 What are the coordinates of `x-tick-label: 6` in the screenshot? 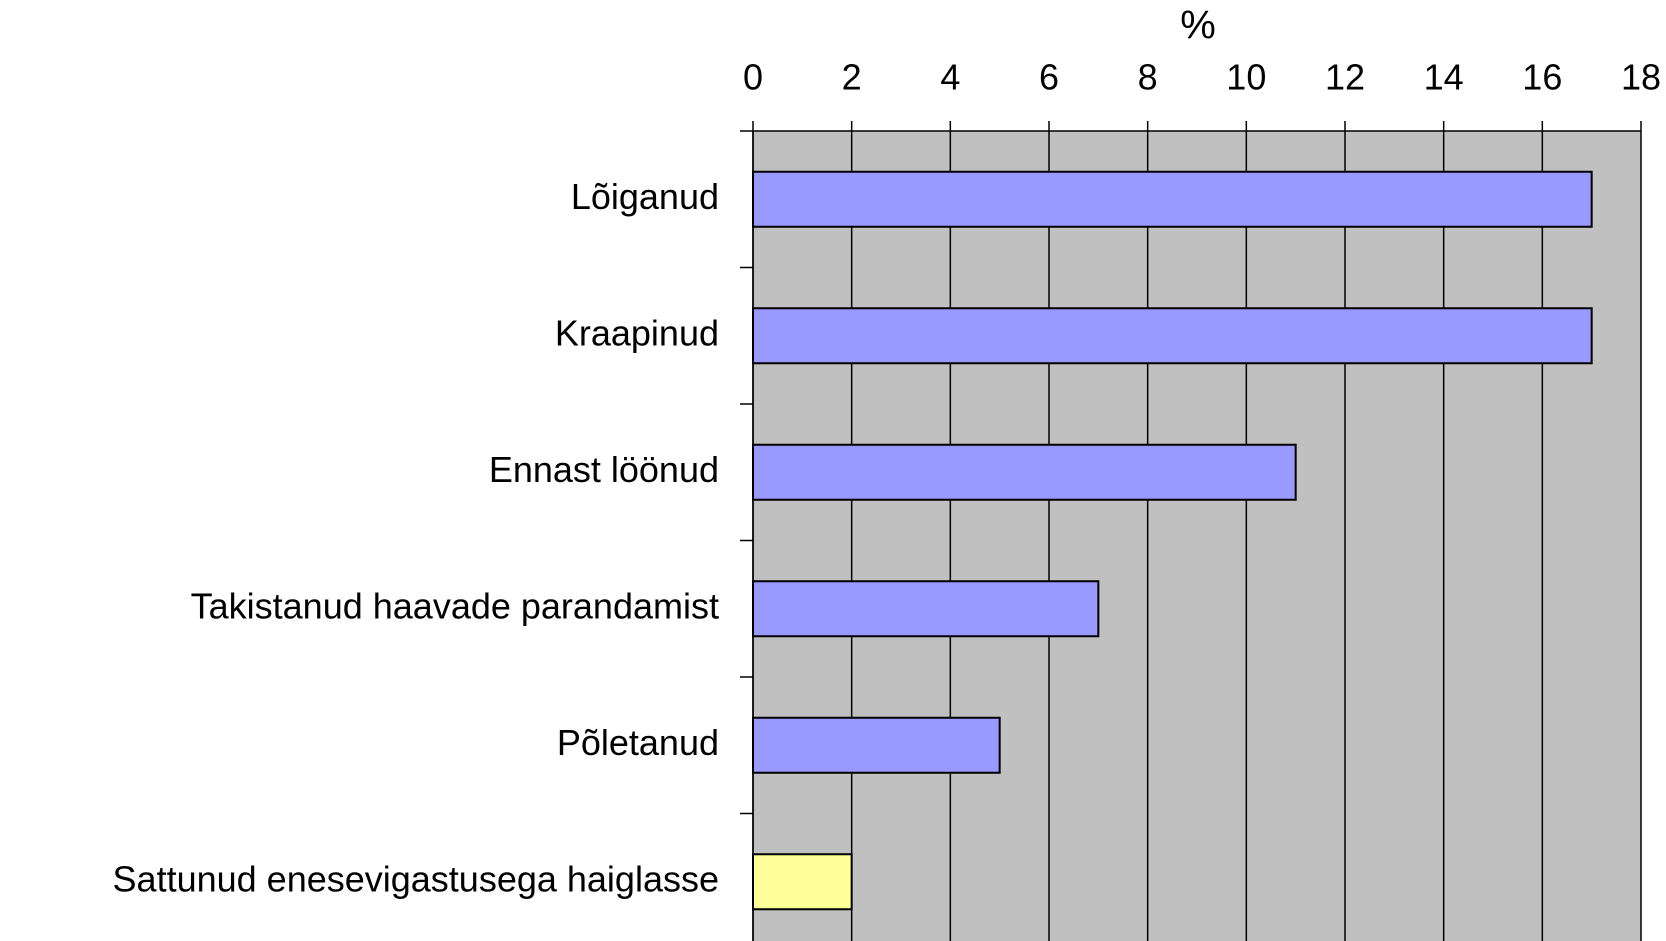 It's located at (1049, 77).